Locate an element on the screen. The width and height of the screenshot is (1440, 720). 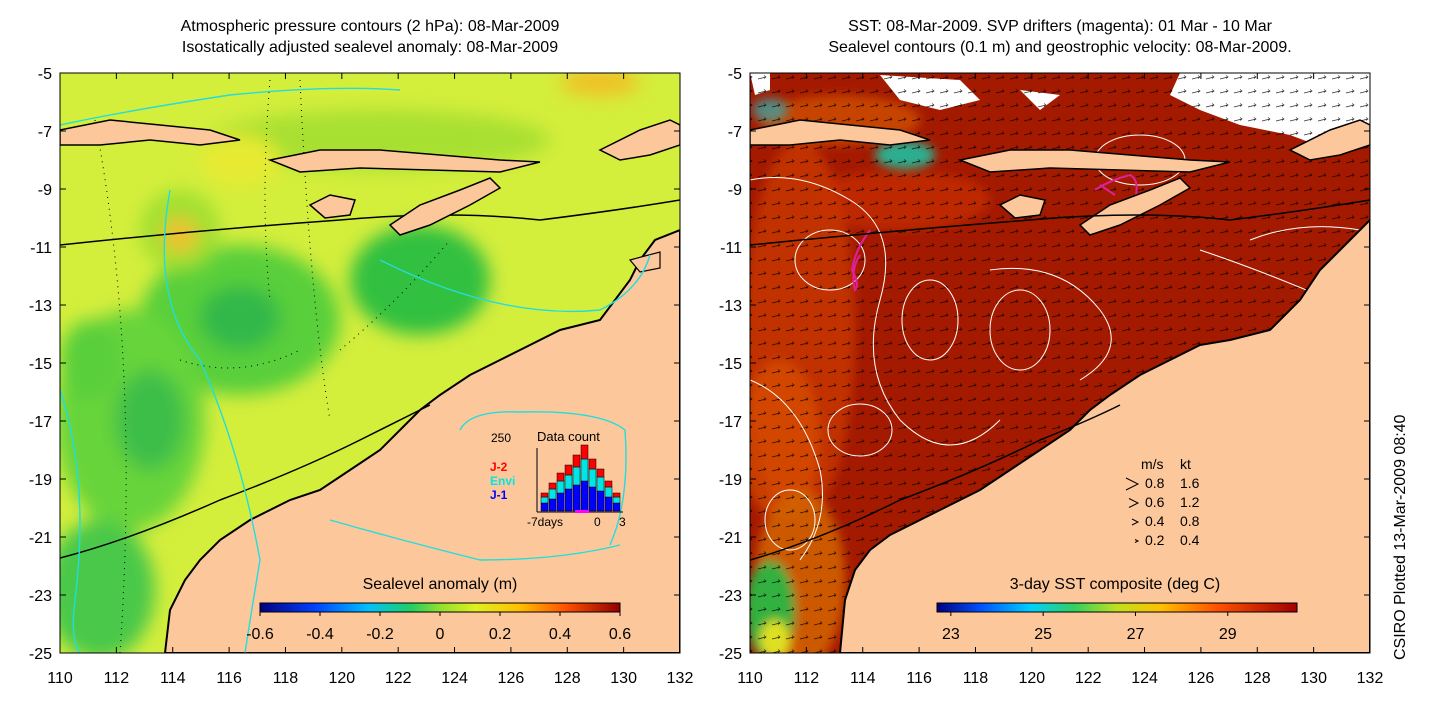
left-colorbar-ticks: -0.6 -0.4 -0.2 0 0.2 0.4 0.6 is located at coordinates (438, 627).